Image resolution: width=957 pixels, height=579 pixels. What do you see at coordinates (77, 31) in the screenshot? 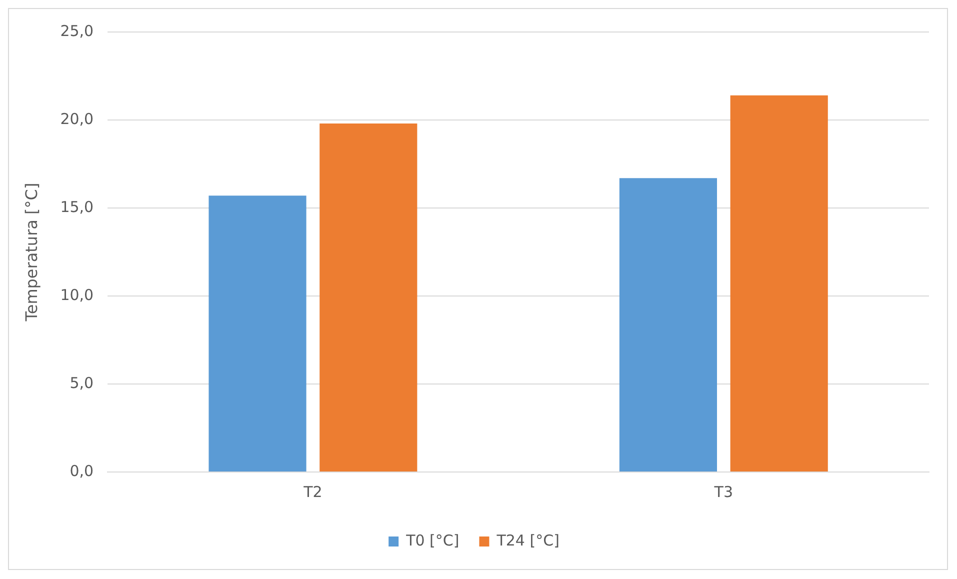
I see `y-tick-label: 25,0` at bounding box center [77, 31].